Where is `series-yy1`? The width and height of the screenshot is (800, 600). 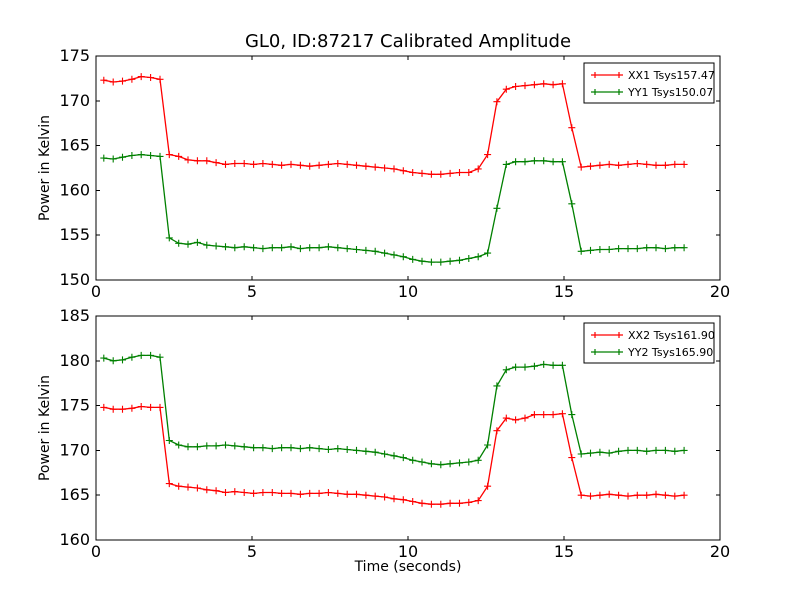
series-yy1 is located at coordinates (394, 208).